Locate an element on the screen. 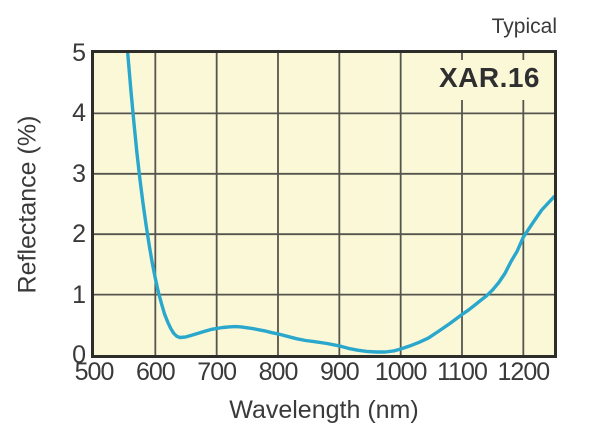 The image size is (600, 436). x-axis-title: Wavelength (nm) is located at coordinates (324, 410).